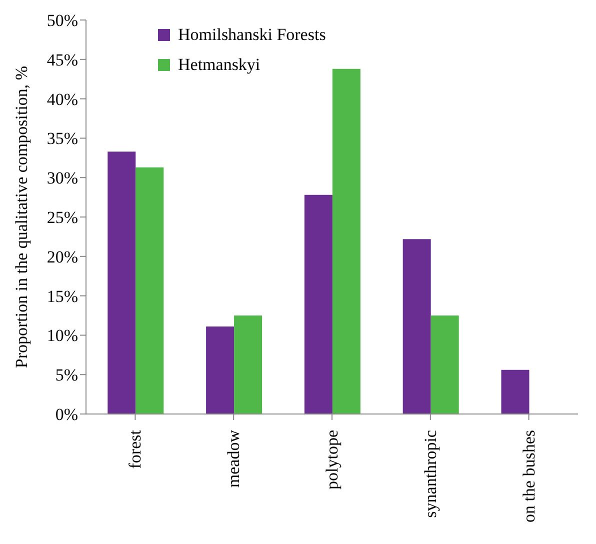 The height and width of the screenshot is (544, 596). Describe the element at coordinates (219, 65) in the screenshot. I see `legend-label: Hetmanskyi` at that location.